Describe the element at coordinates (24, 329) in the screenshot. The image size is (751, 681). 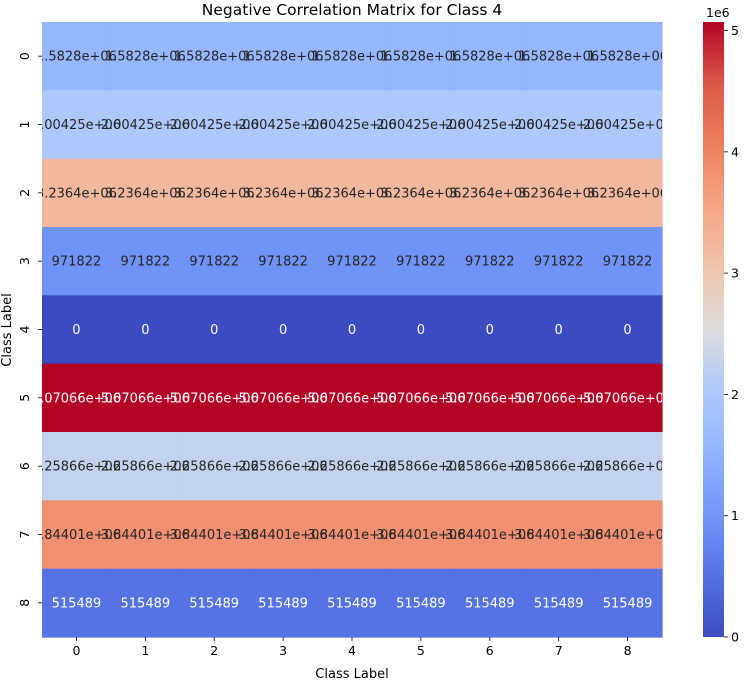
I see `y-tick-label: 4` at that location.